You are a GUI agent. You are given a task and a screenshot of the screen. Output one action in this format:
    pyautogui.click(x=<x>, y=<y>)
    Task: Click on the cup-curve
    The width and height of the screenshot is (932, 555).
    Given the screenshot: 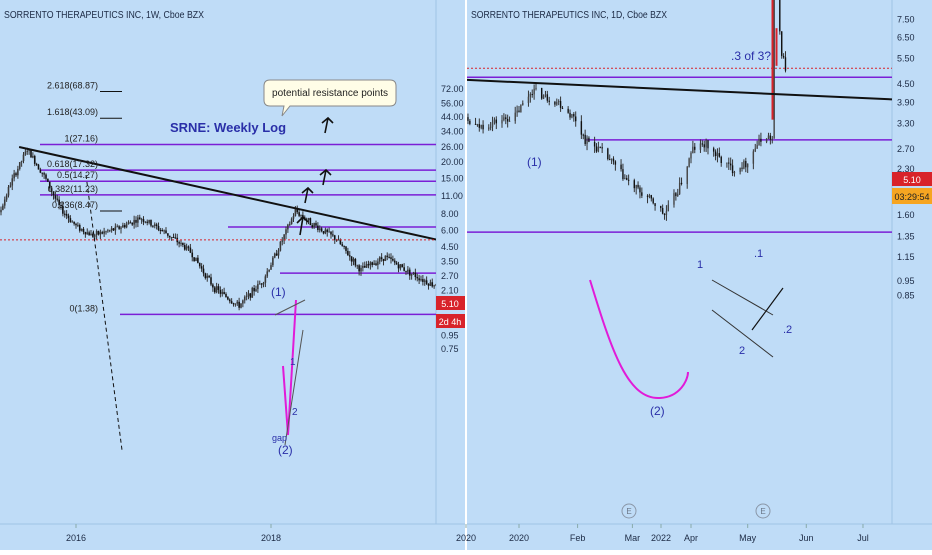 What is the action you would take?
    pyautogui.click(x=639, y=339)
    